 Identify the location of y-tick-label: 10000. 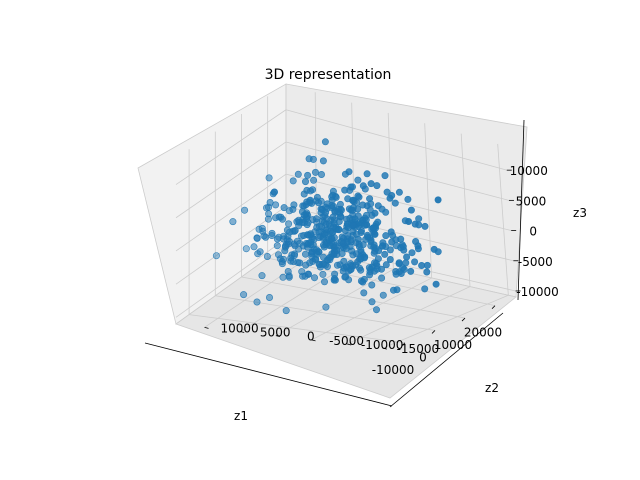
(239, 328).